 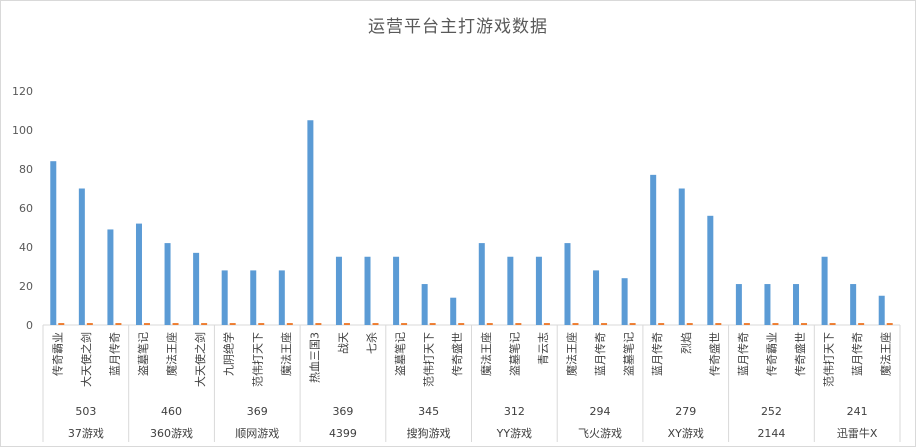 What do you see at coordinates (685, 411) in the screenshot?
I see `group-total-label: 279` at bounding box center [685, 411].